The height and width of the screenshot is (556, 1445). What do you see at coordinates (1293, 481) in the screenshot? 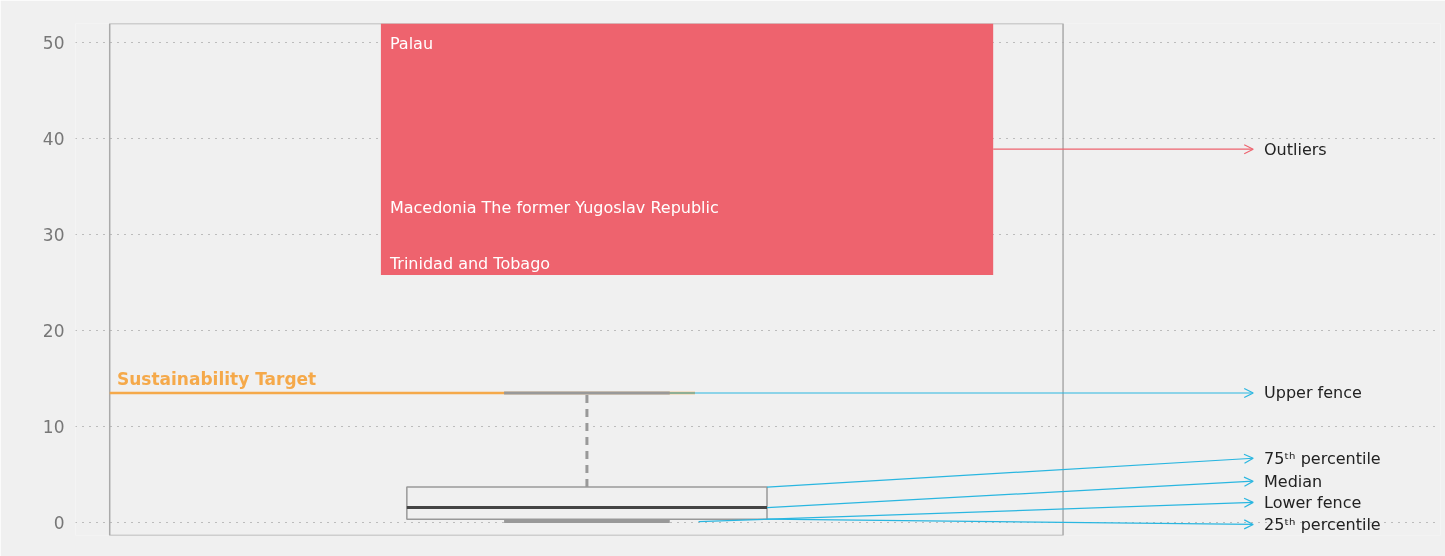
I see `annotation: Median` at bounding box center [1293, 481].